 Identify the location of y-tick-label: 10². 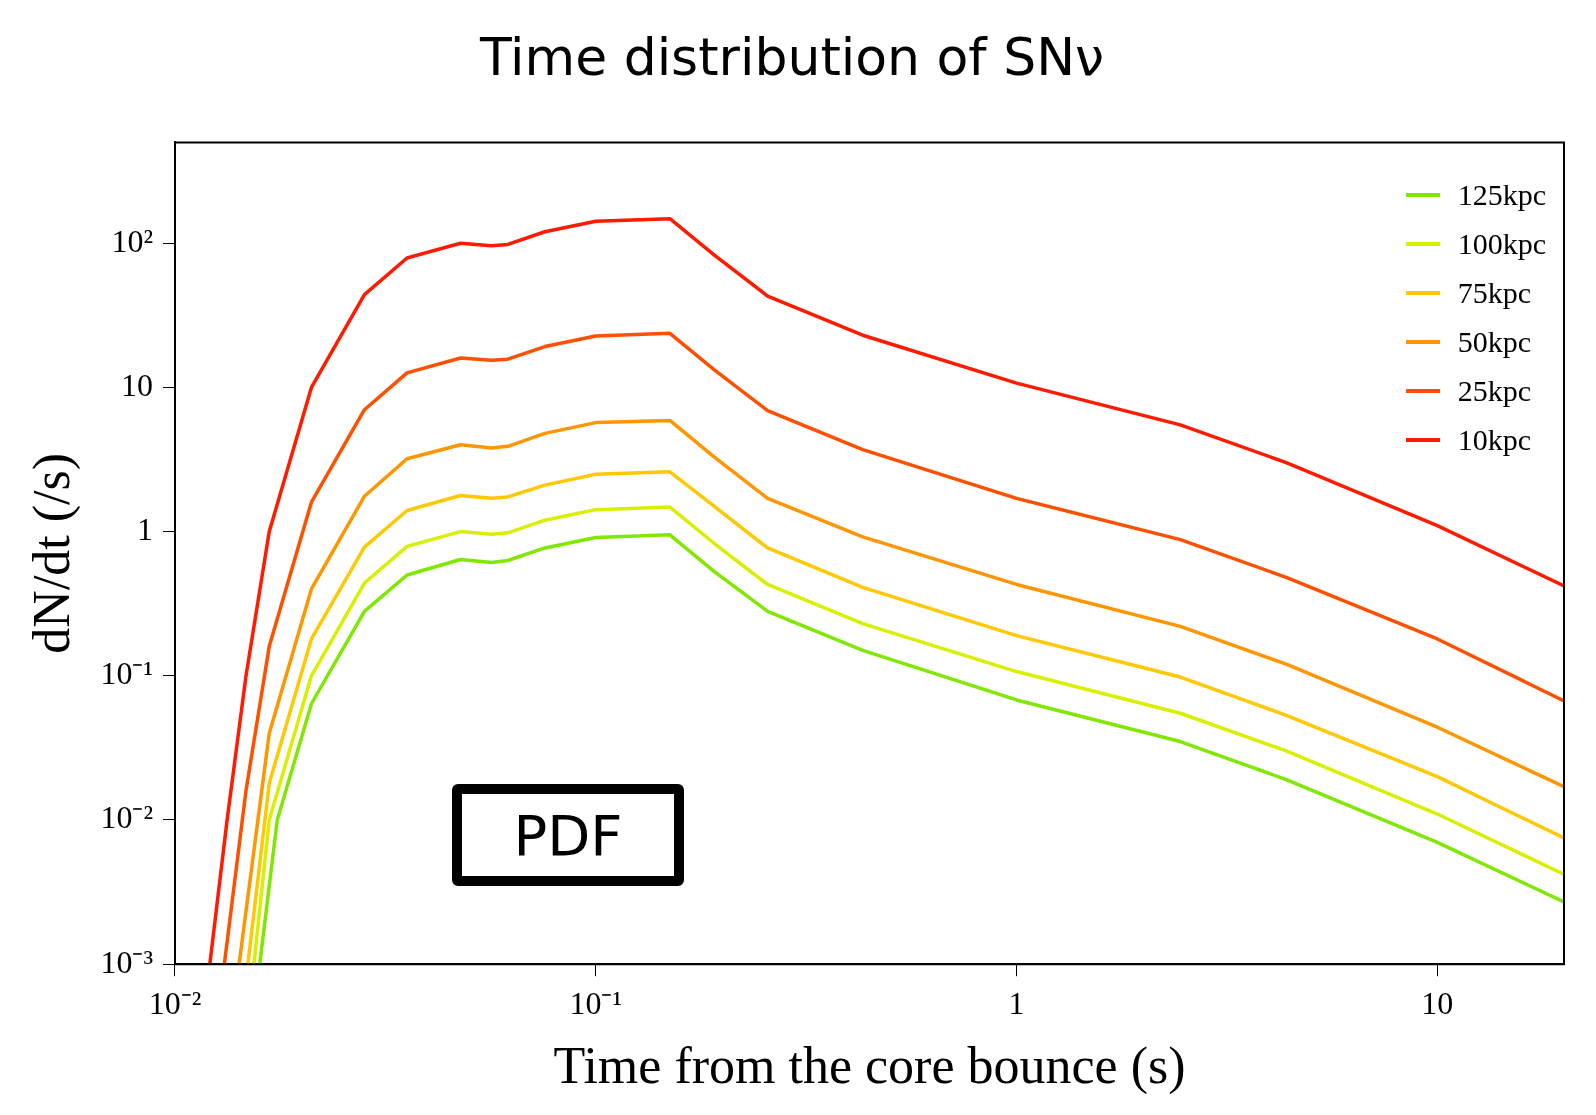
(132, 240).